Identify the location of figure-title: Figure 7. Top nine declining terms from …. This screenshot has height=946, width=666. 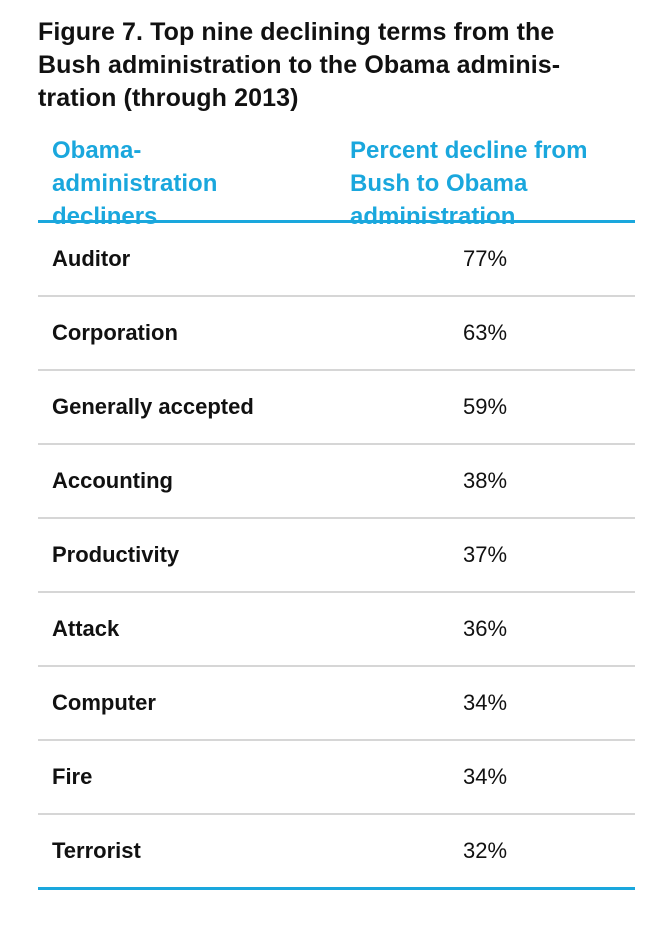
(336, 65).